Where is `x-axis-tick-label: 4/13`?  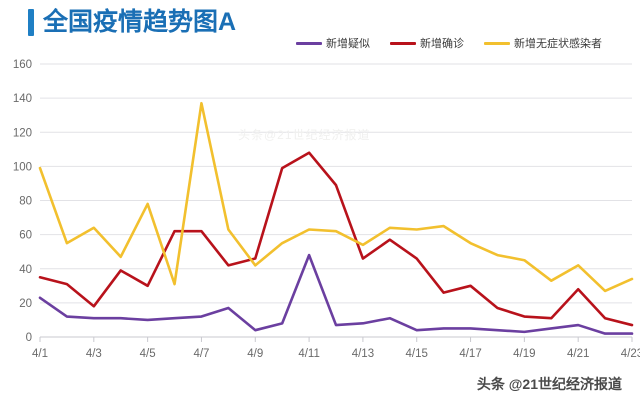
x-axis-tick-label: 4/13 is located at coordinates (363, 354).